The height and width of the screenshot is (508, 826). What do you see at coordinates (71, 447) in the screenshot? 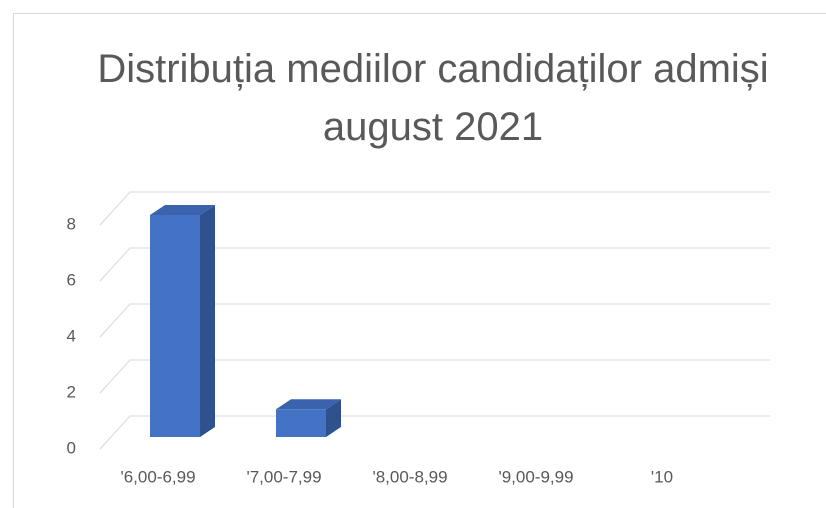
I see `y-tick-label: 0` at bounding box center [71, 447].